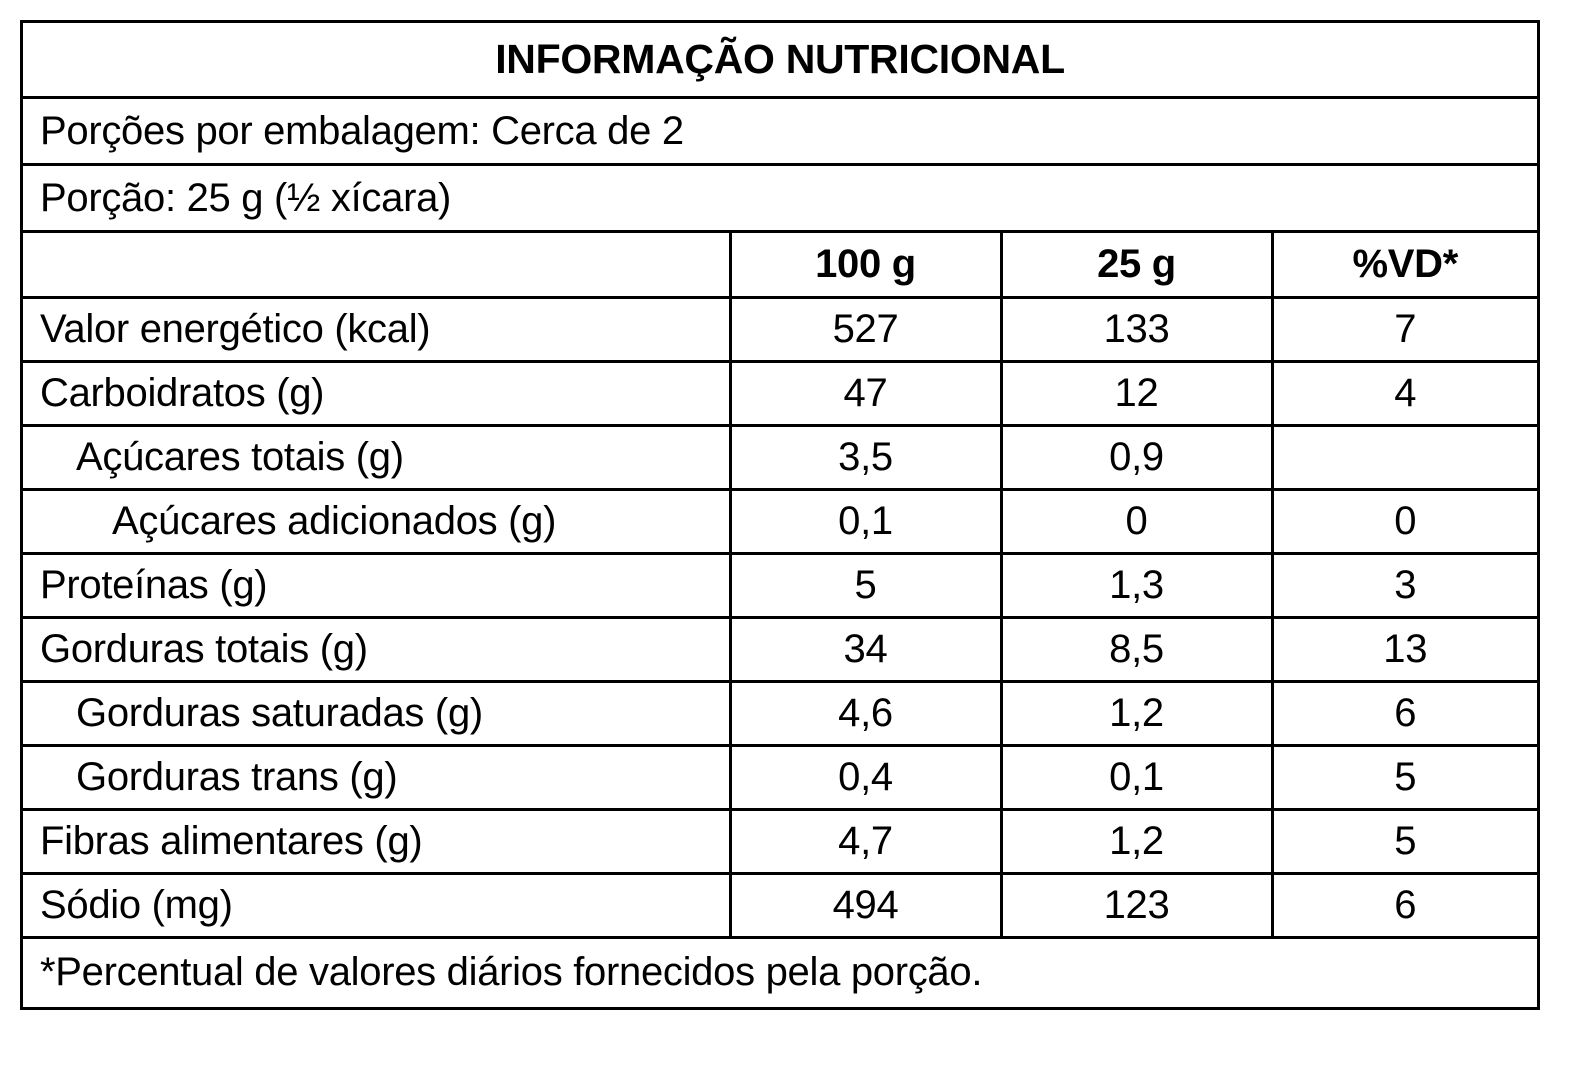  Describe the element at coordinates (376, 522) in the screenshot. I see `nutrient-name: Açúcares adicionados (g)` at that location.